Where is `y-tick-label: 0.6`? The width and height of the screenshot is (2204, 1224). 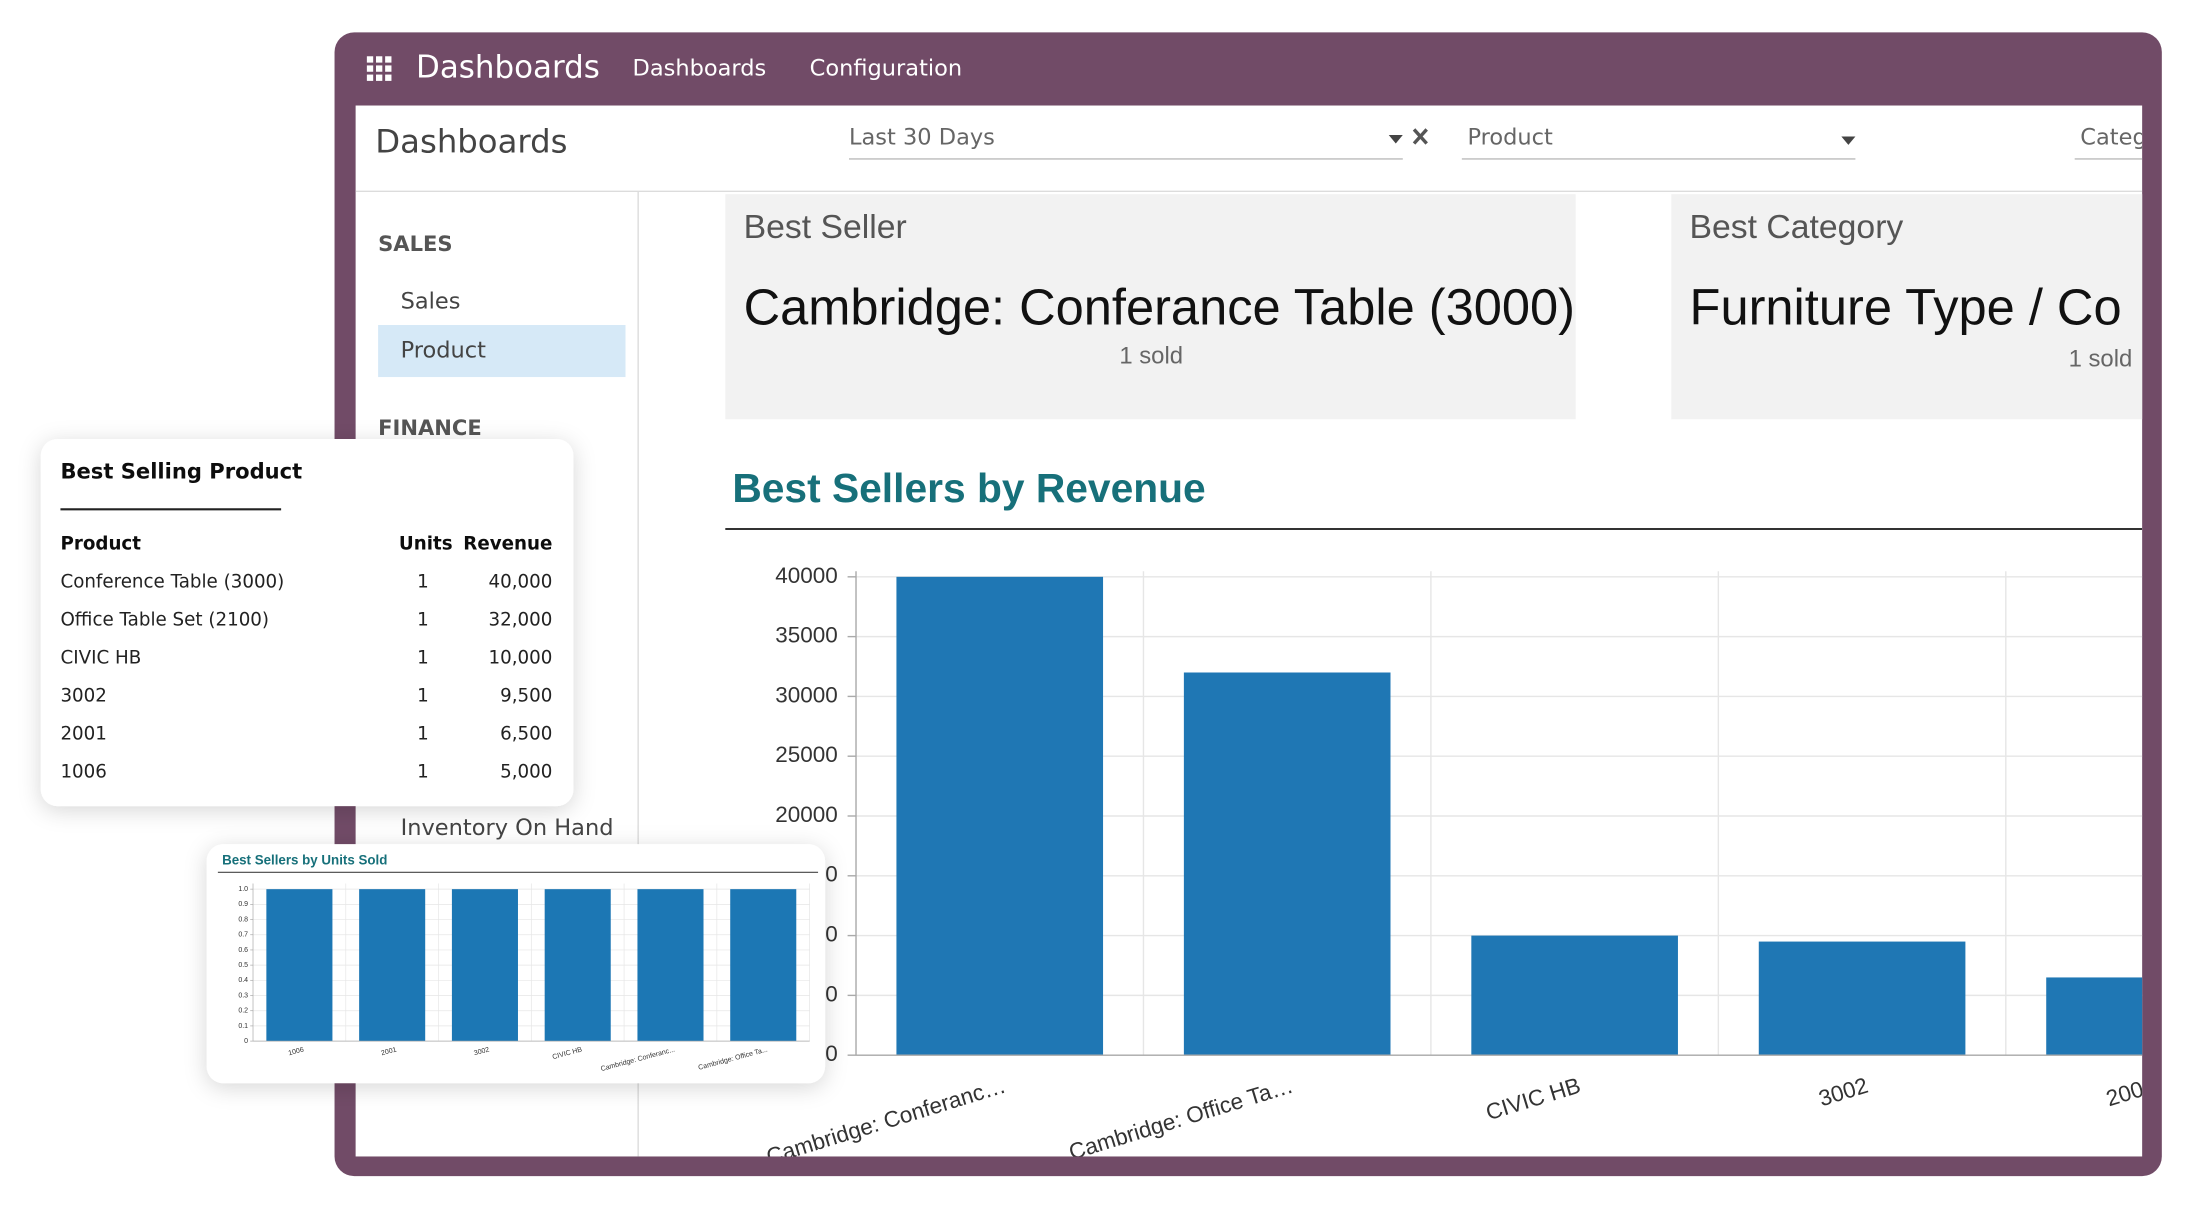
y-tick-label: 0.6 is located at coordinates (243, 950).